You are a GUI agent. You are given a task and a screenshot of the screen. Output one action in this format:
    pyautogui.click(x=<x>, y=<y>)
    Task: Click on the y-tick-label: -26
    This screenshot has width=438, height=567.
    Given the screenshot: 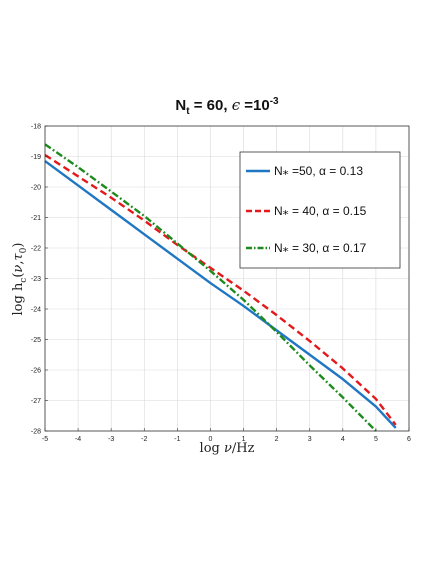 What is the action you would take?
    pyautogui.click(x=36, y=371)
    